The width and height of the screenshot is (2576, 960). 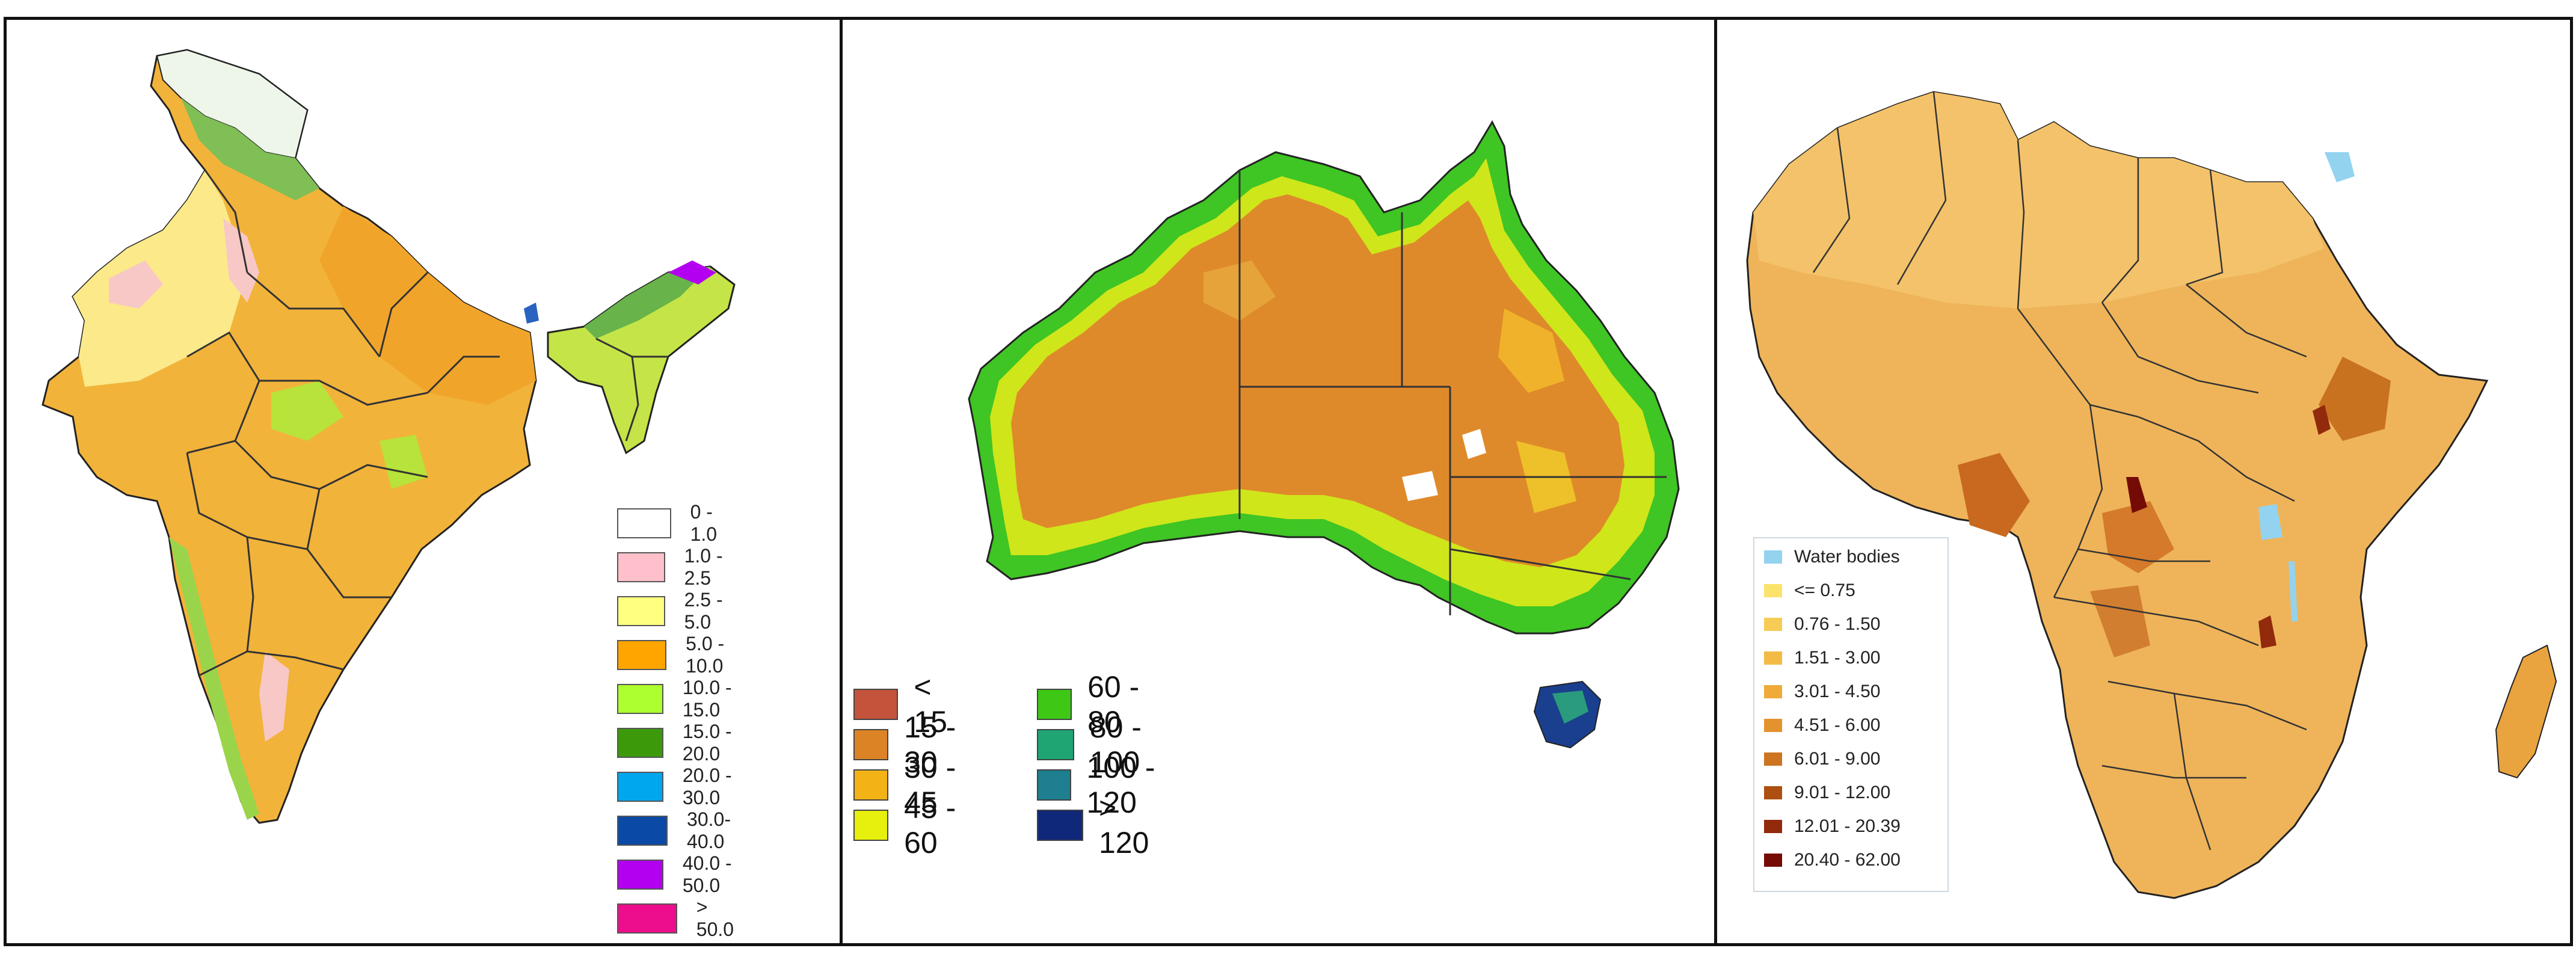 I want to click on legend-label: > 120, so click(x=1123, y=826).